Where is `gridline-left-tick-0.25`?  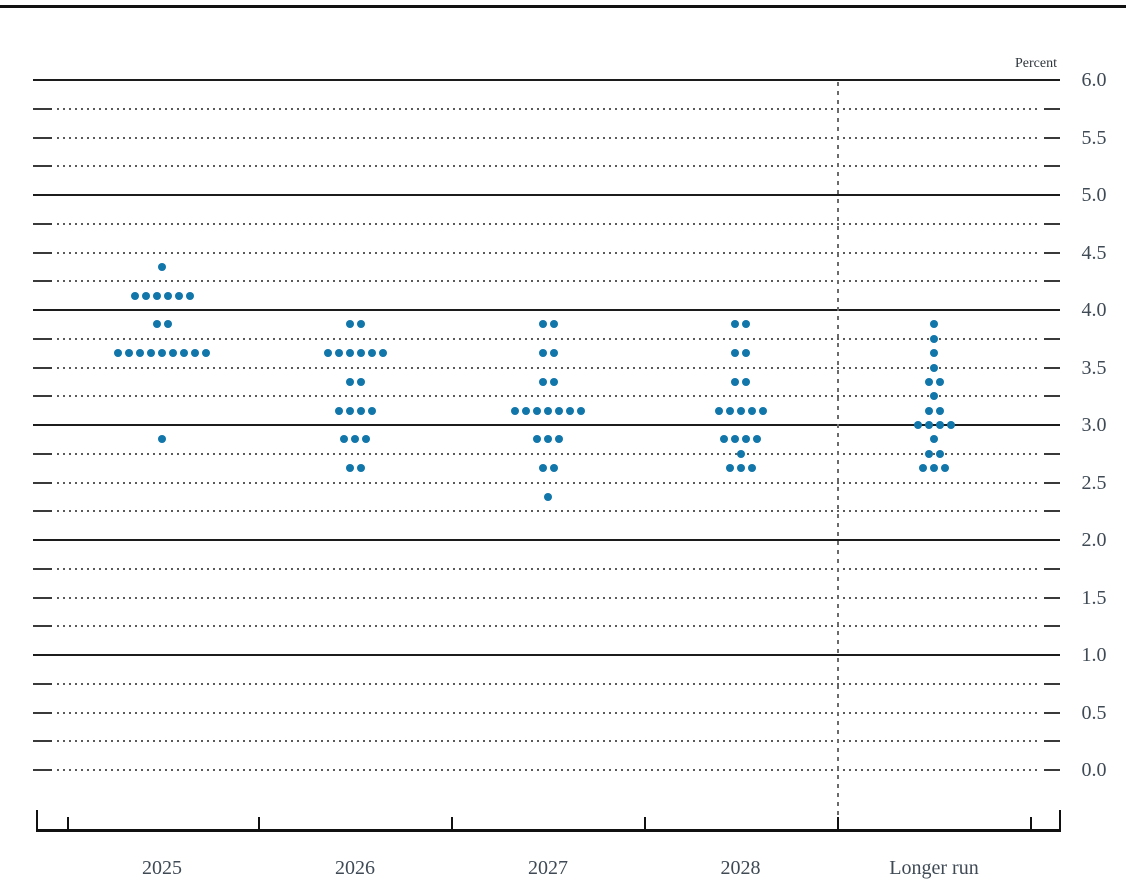 gridline-left-tick-0.25 is located at coordinates (42, 741).